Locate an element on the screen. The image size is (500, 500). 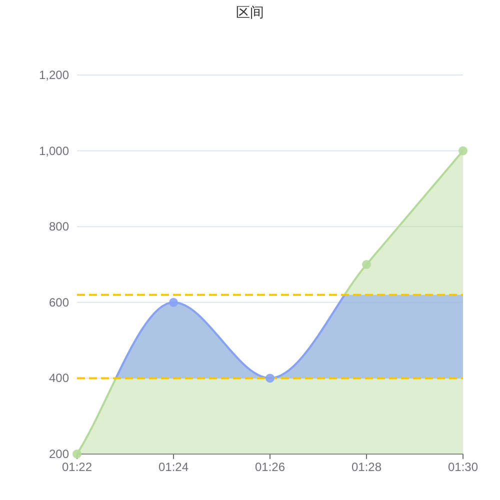
chart-title: 区间 is located at coordinates (250, 12).